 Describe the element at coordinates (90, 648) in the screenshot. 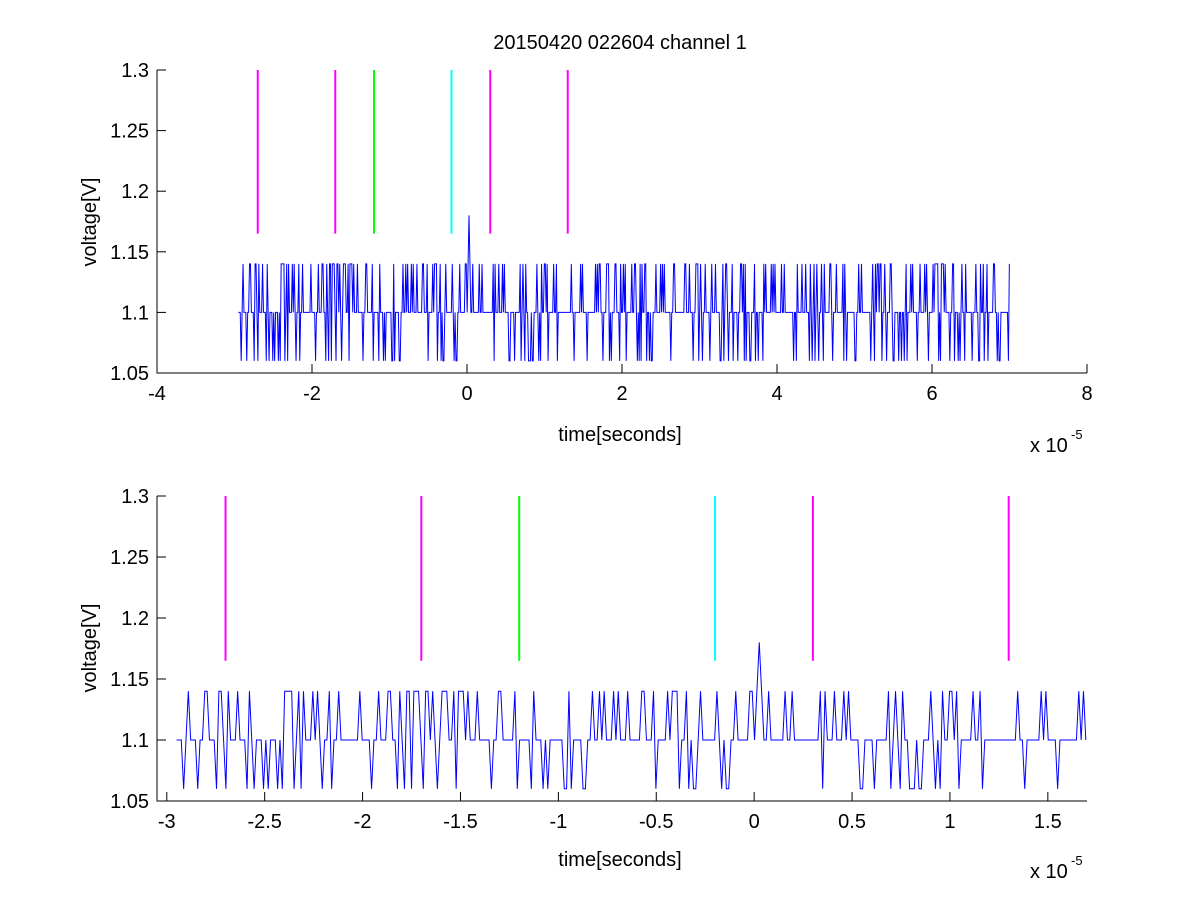

I see `bottom-plot-ylabel: voltage[V]` at that location.